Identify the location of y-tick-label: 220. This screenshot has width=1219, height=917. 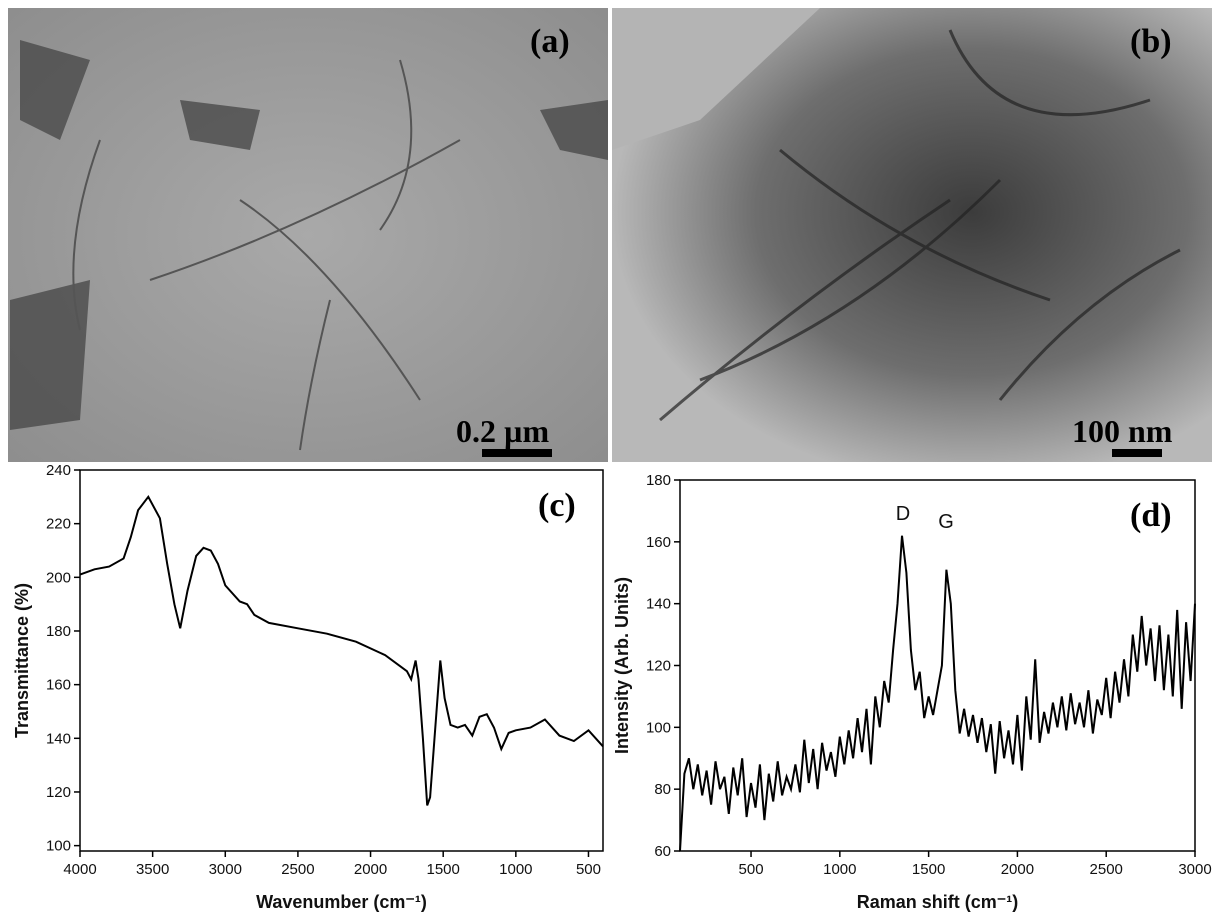
(58, 524).